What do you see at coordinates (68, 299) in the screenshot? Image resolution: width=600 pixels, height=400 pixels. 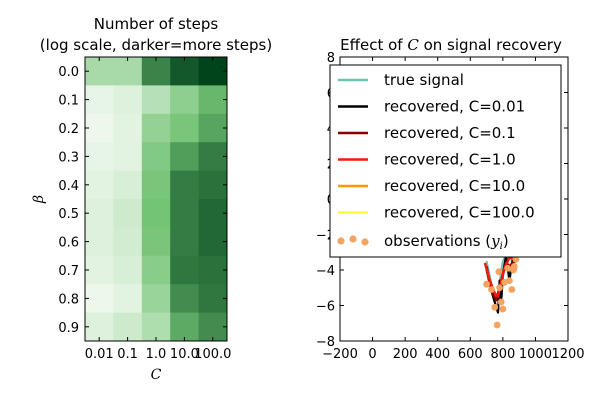 I see `heatmap-y-tick-label: 0.8` at bounding box center [68, 299].